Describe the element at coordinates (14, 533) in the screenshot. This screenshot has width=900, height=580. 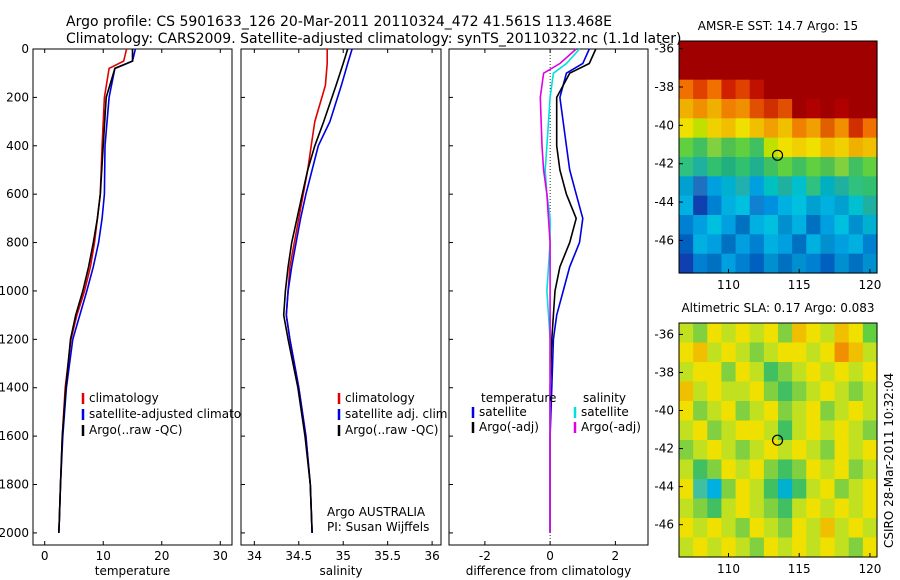
I see `temp-ytick-label: 2000` at that location.